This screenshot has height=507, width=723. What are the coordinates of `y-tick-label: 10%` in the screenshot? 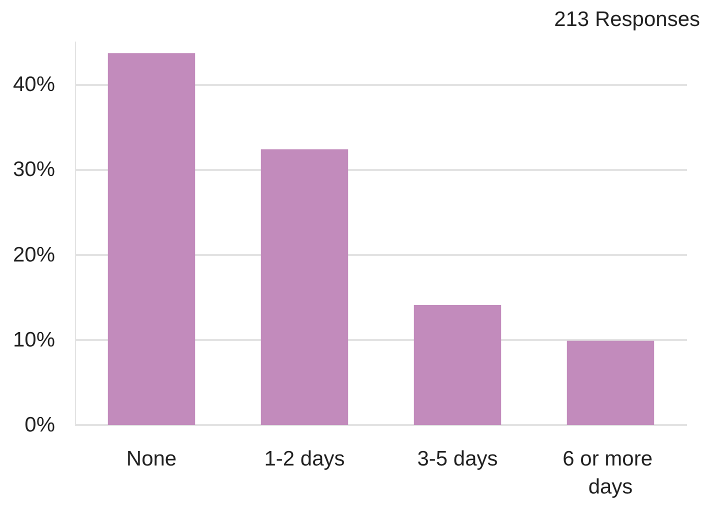 It's located at (33, 340).